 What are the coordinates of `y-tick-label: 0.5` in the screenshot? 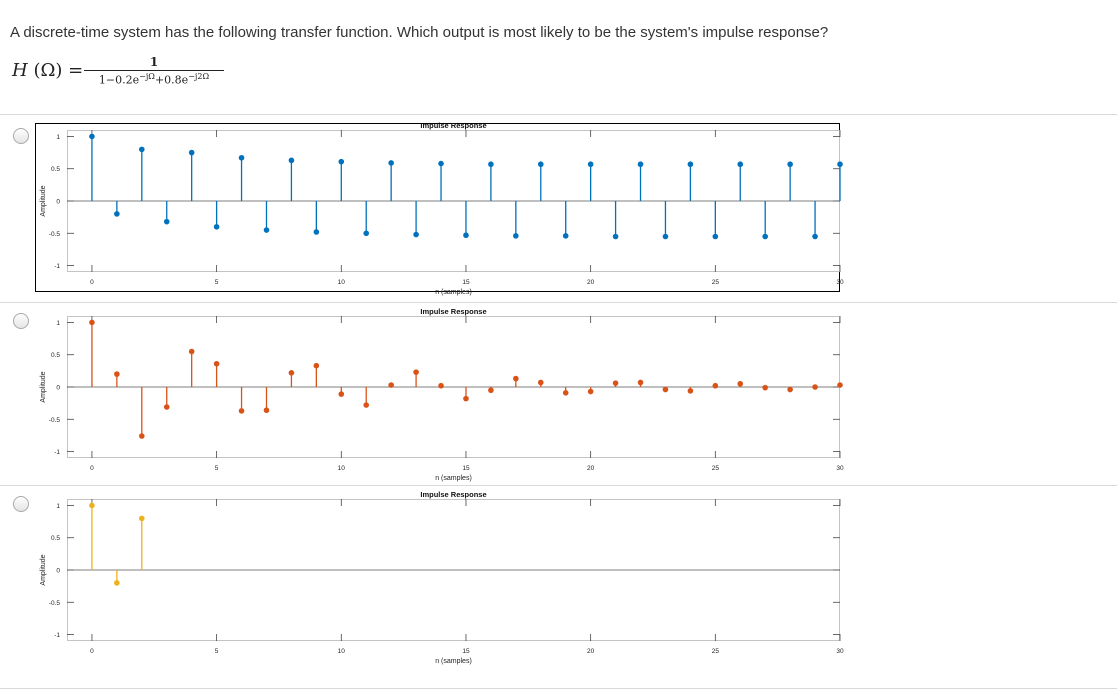 It's located at (55, 538).